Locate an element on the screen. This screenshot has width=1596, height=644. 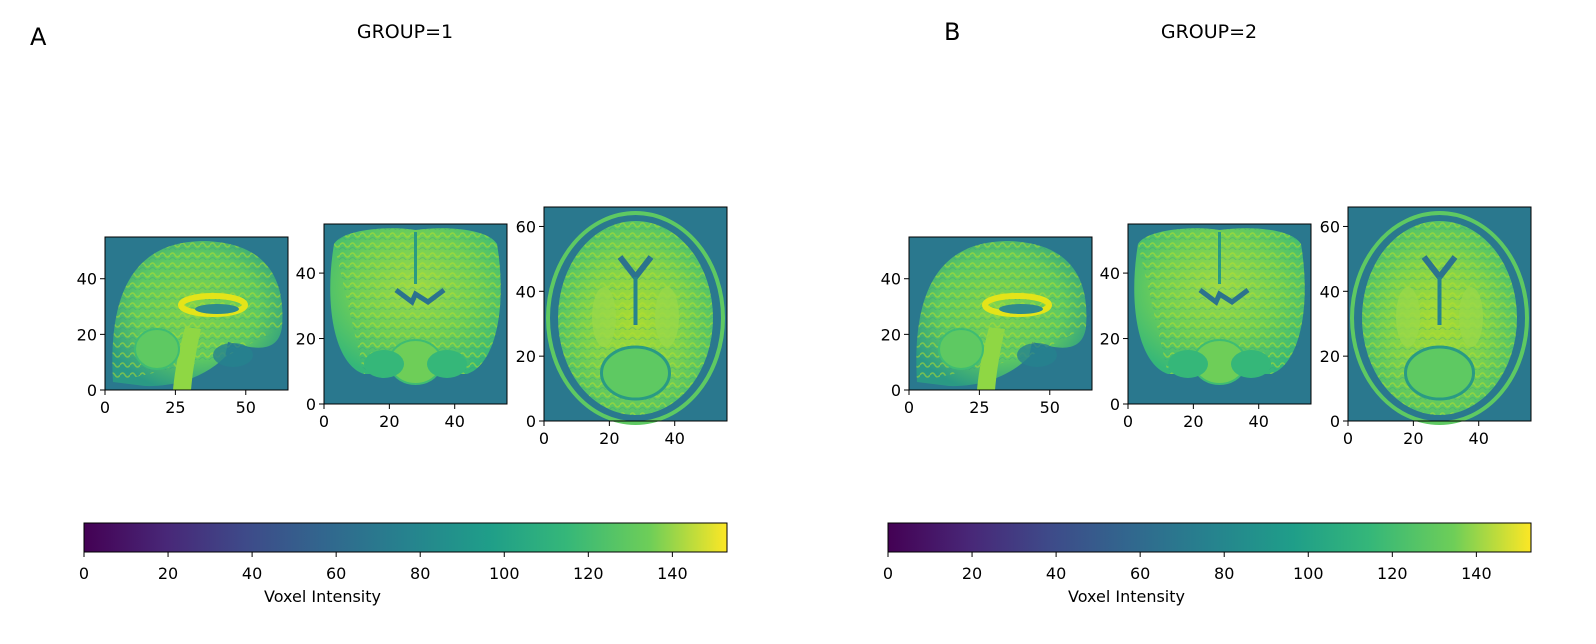
cerebellum-left is located at coordinates (1188, 364).